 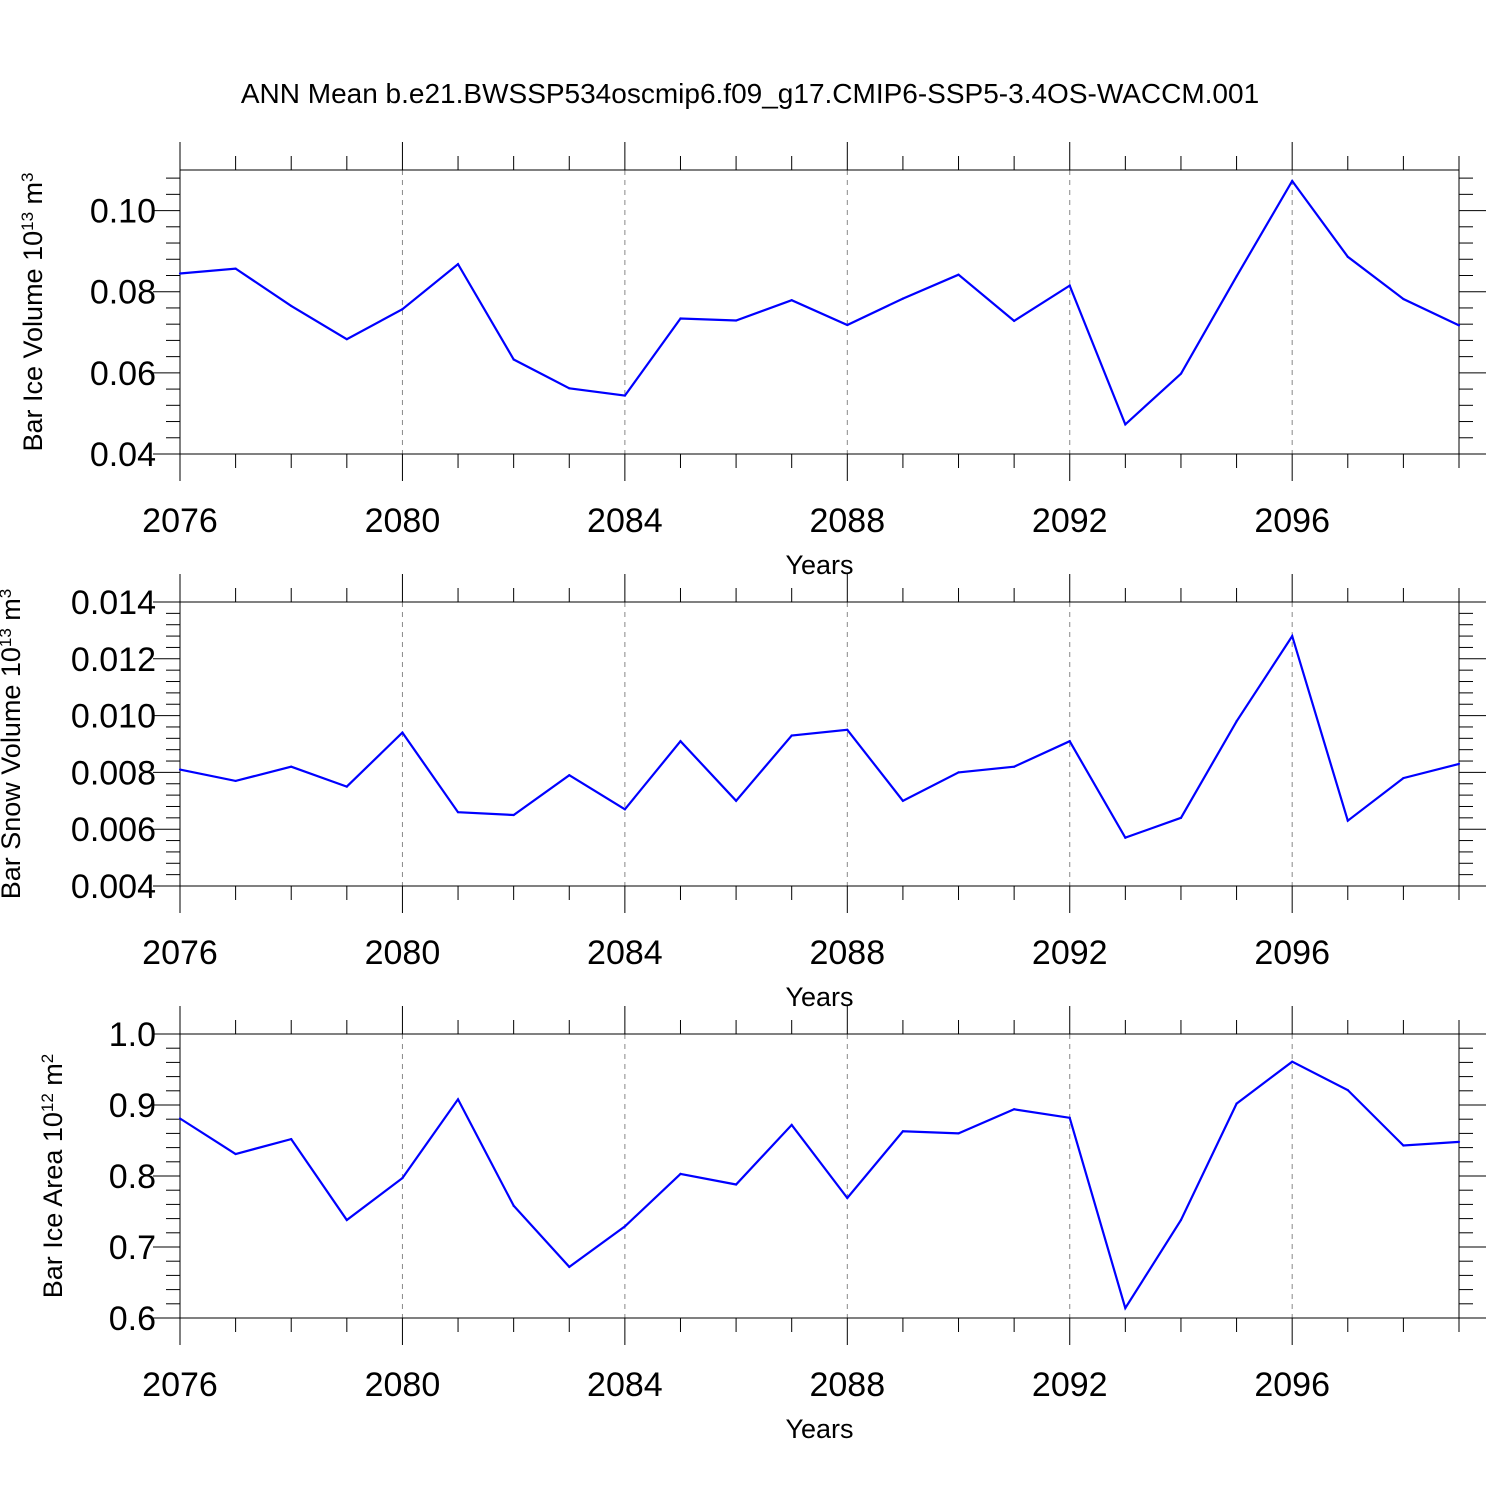 I want to click on y-axis-title-superscript: 12, so click(x=47, y=1102).